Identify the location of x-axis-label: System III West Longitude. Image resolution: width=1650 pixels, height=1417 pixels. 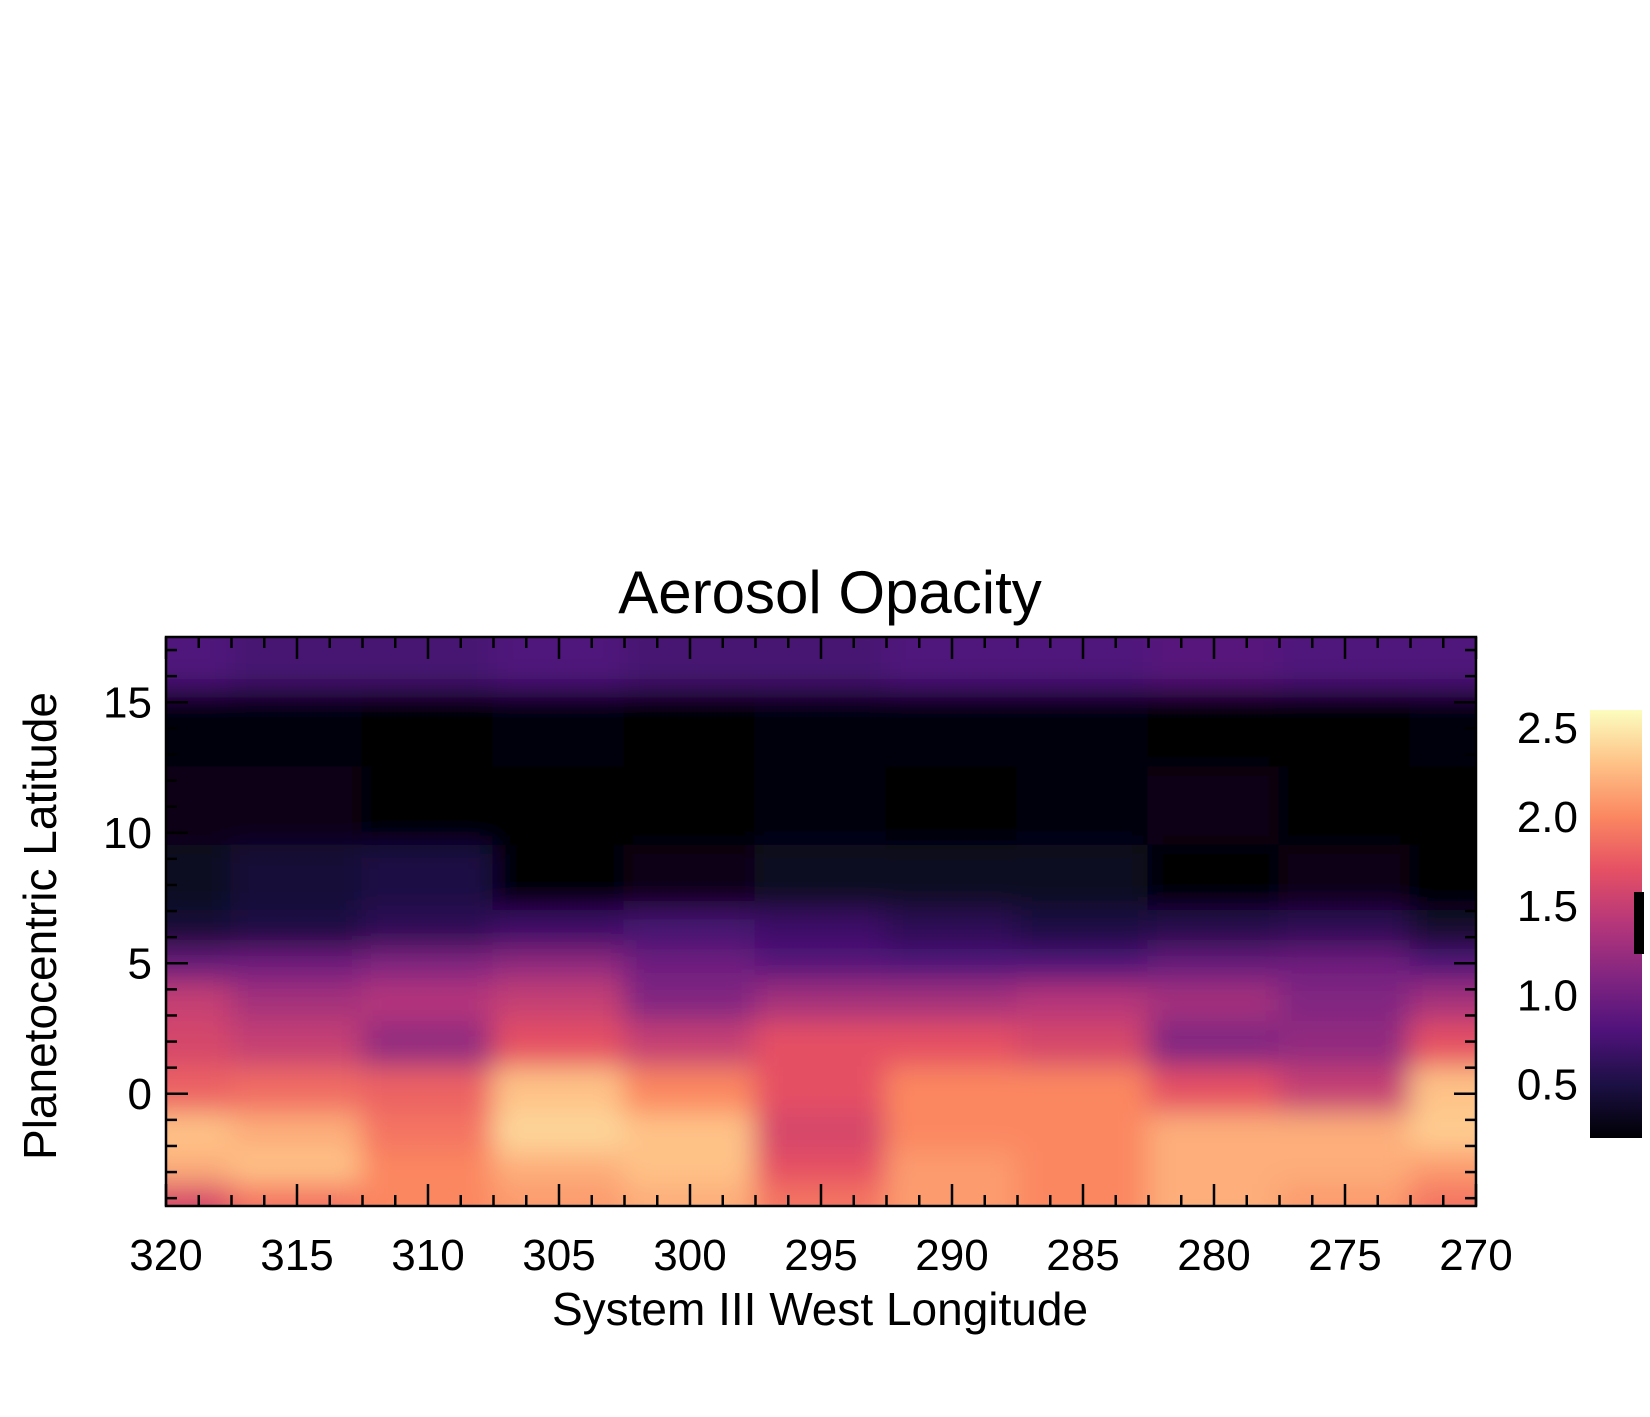
(820, 1309).